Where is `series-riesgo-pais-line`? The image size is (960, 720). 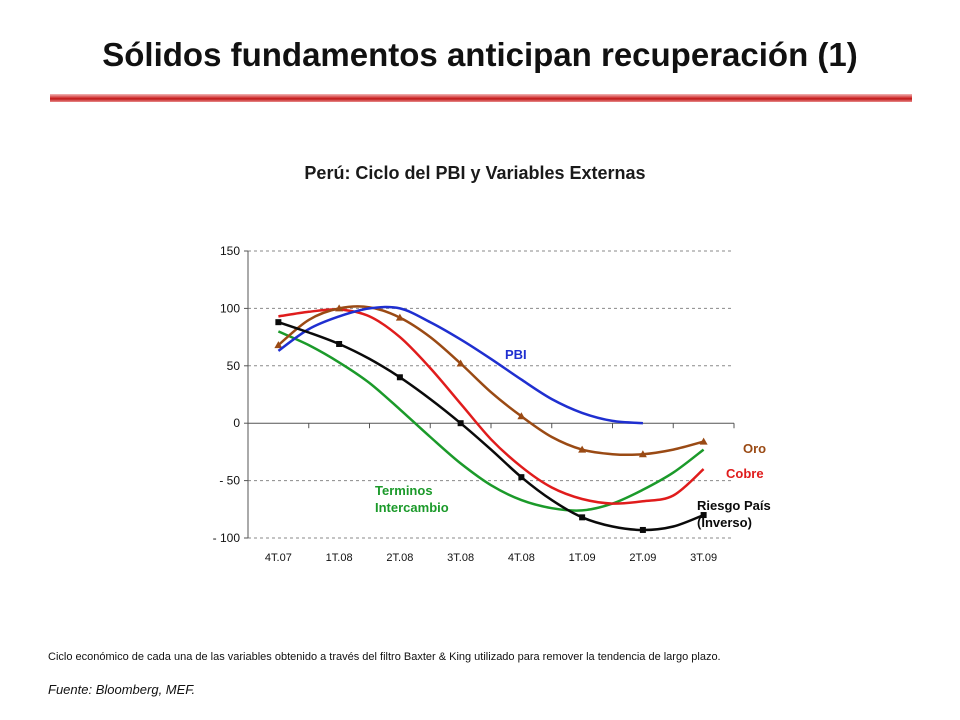 series-riesgo-pais-line is located at coordinates (491, 426).